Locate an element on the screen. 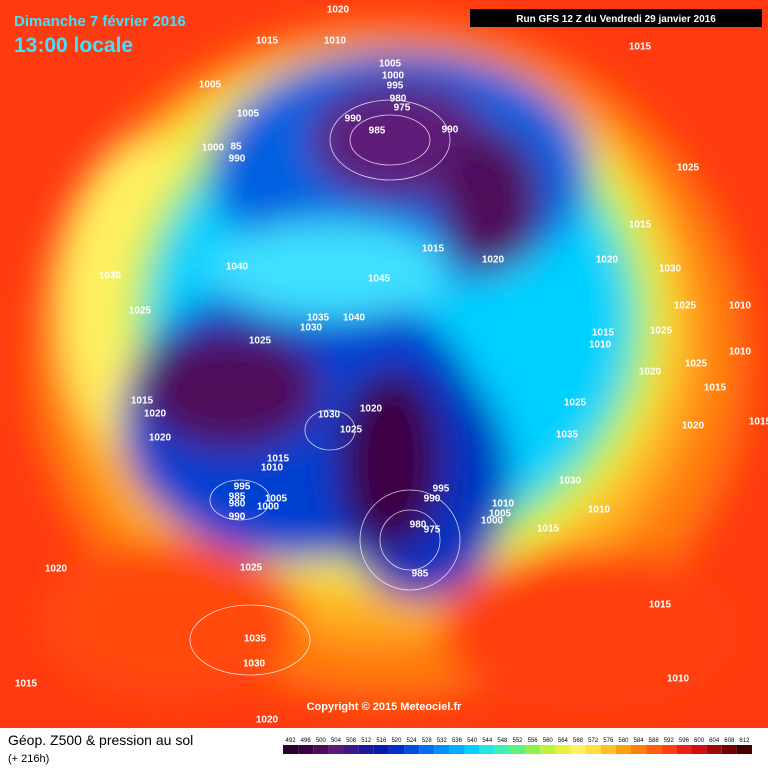  legend-label: 544 is located at coordinates (487, 741).